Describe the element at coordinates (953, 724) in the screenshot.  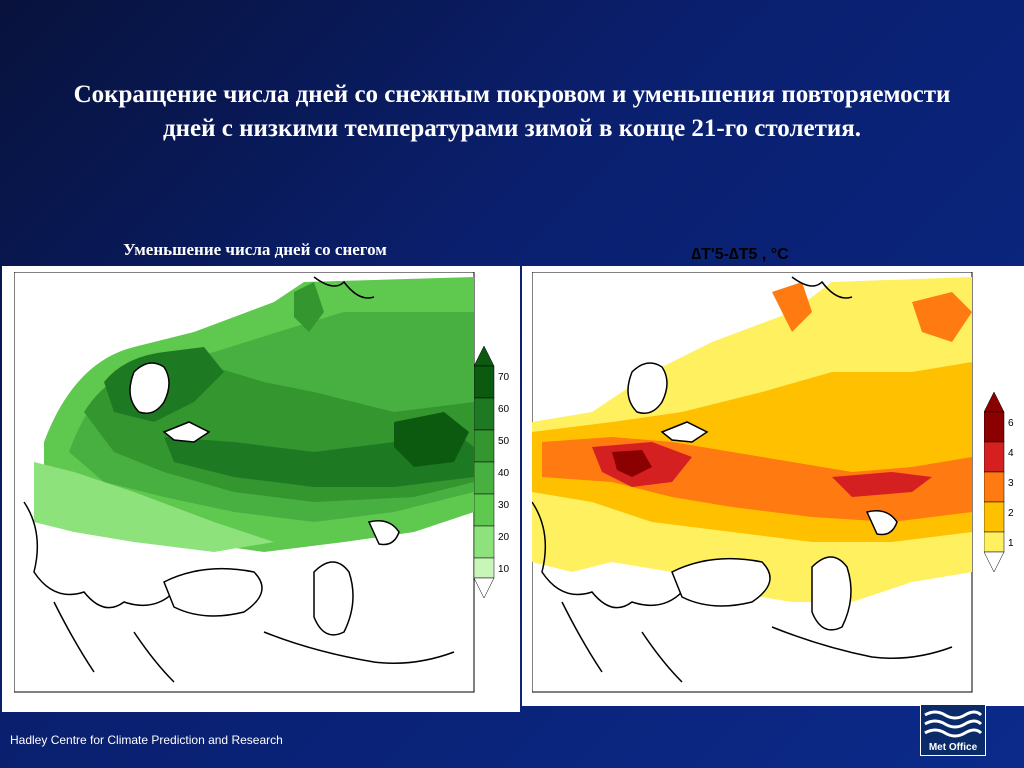
I see `wave-icon` at that location.